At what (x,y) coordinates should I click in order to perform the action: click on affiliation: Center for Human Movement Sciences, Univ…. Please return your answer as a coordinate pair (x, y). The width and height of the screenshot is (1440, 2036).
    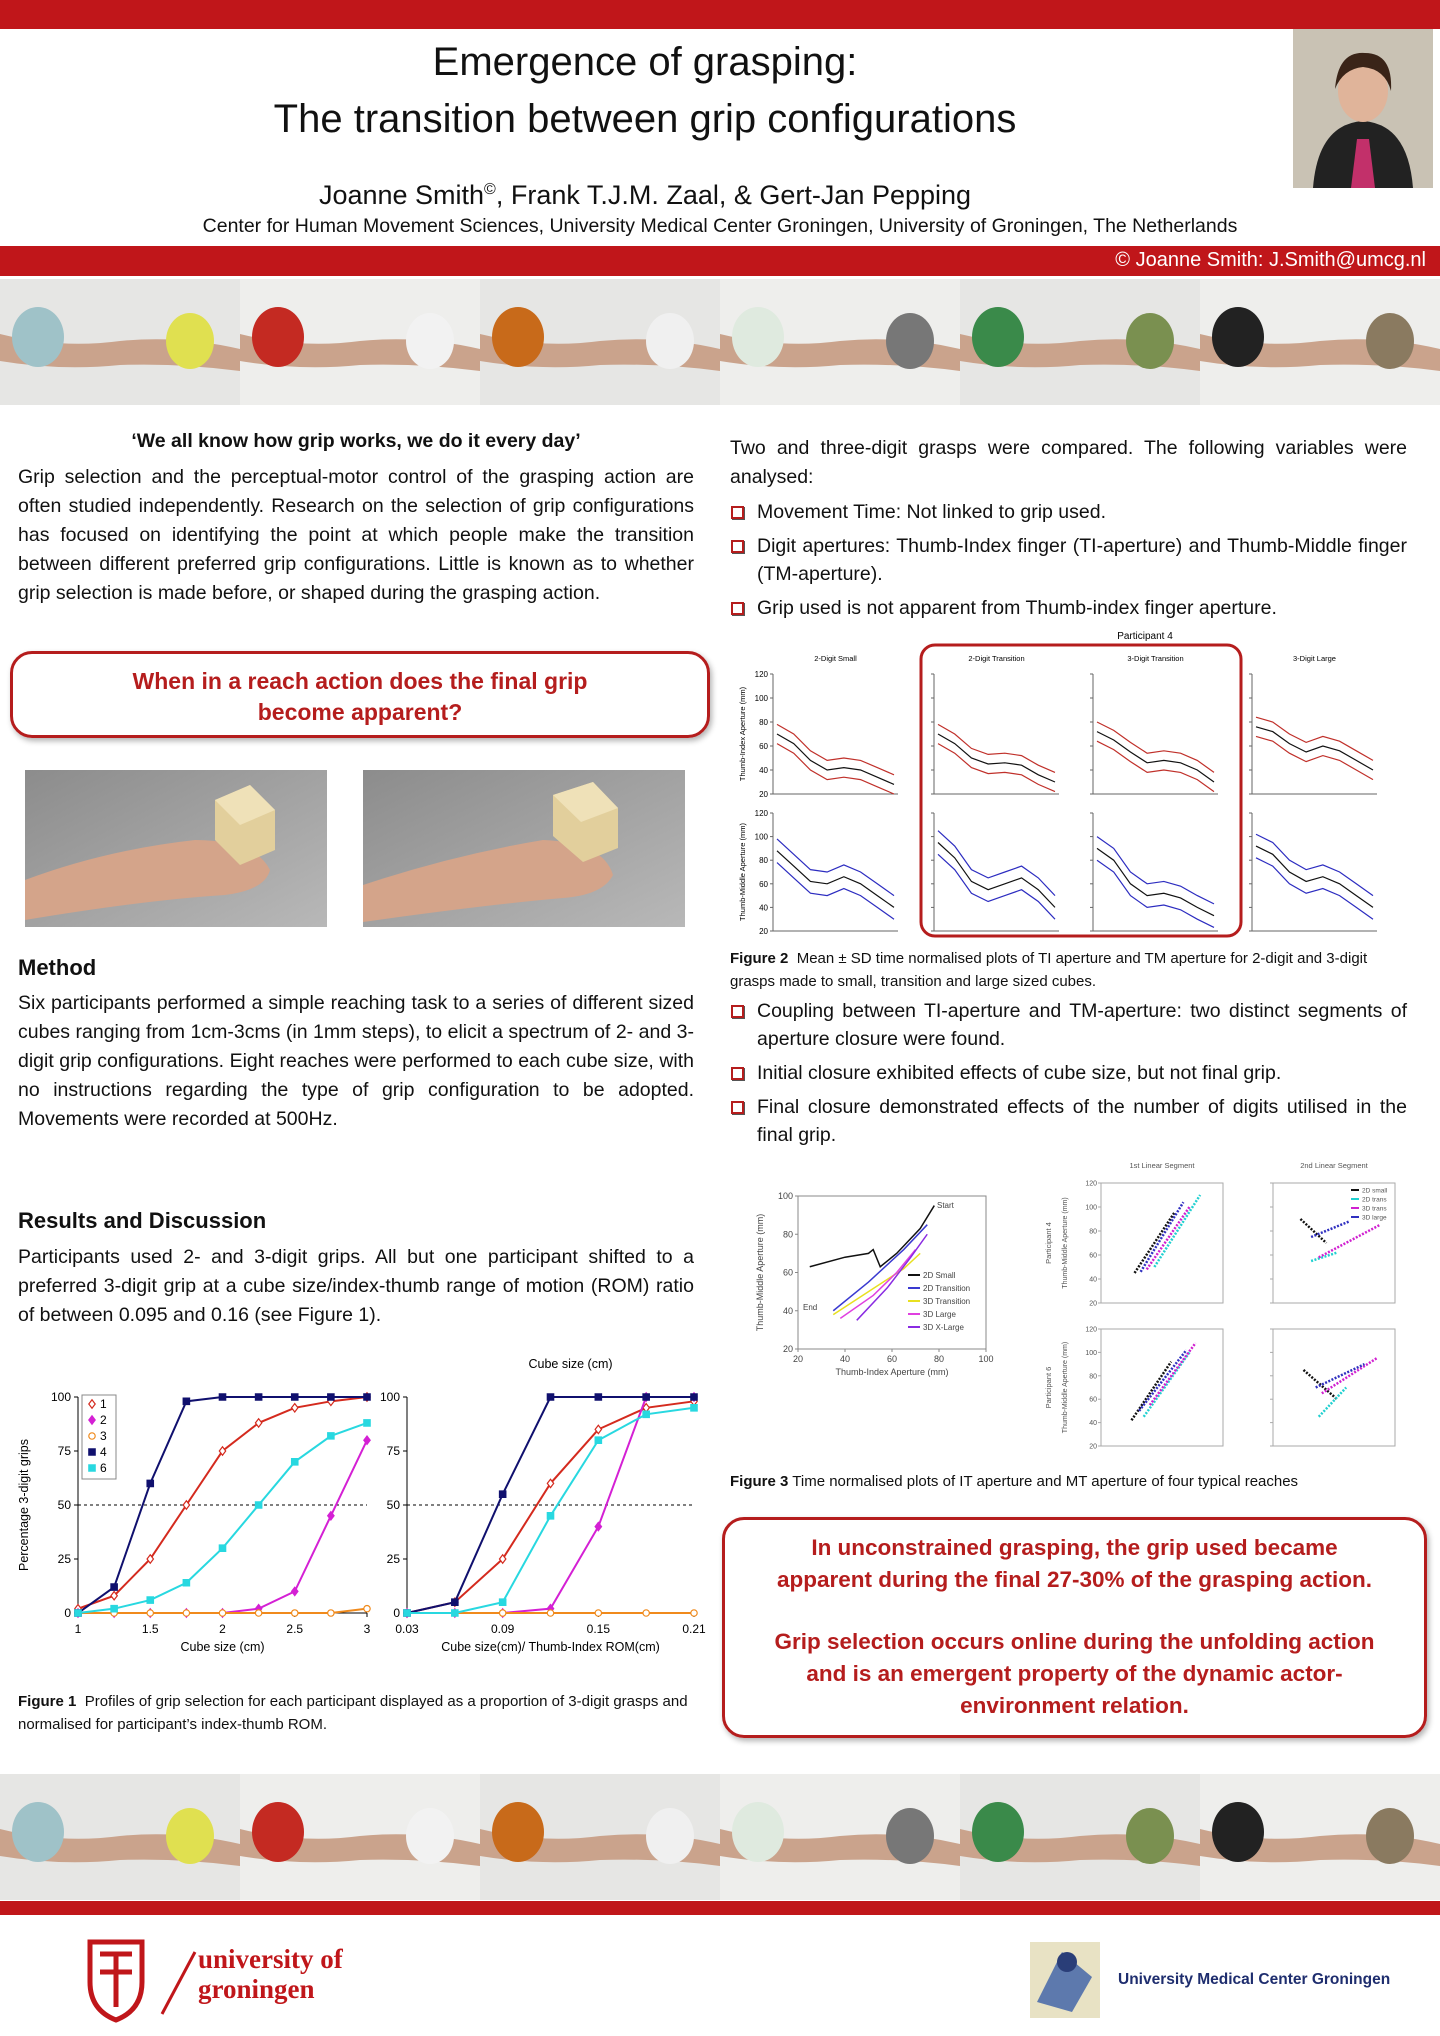
    Looking at the image, I should click on (720, 226).